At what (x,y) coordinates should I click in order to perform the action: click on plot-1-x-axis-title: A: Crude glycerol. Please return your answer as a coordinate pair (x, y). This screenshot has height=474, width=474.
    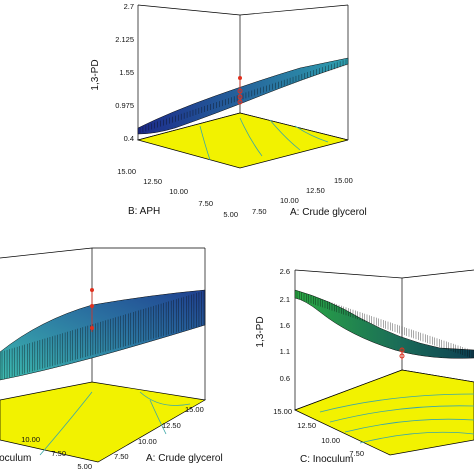
    Looking at the image, I should click on (328, 212).